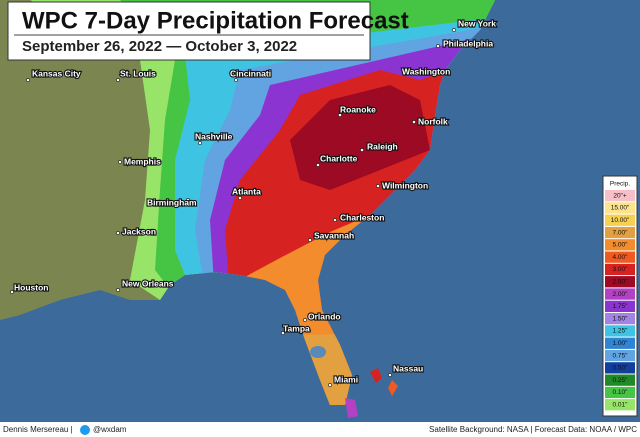  I want to click on footer-handle: @wxdam, so click(110, 429).